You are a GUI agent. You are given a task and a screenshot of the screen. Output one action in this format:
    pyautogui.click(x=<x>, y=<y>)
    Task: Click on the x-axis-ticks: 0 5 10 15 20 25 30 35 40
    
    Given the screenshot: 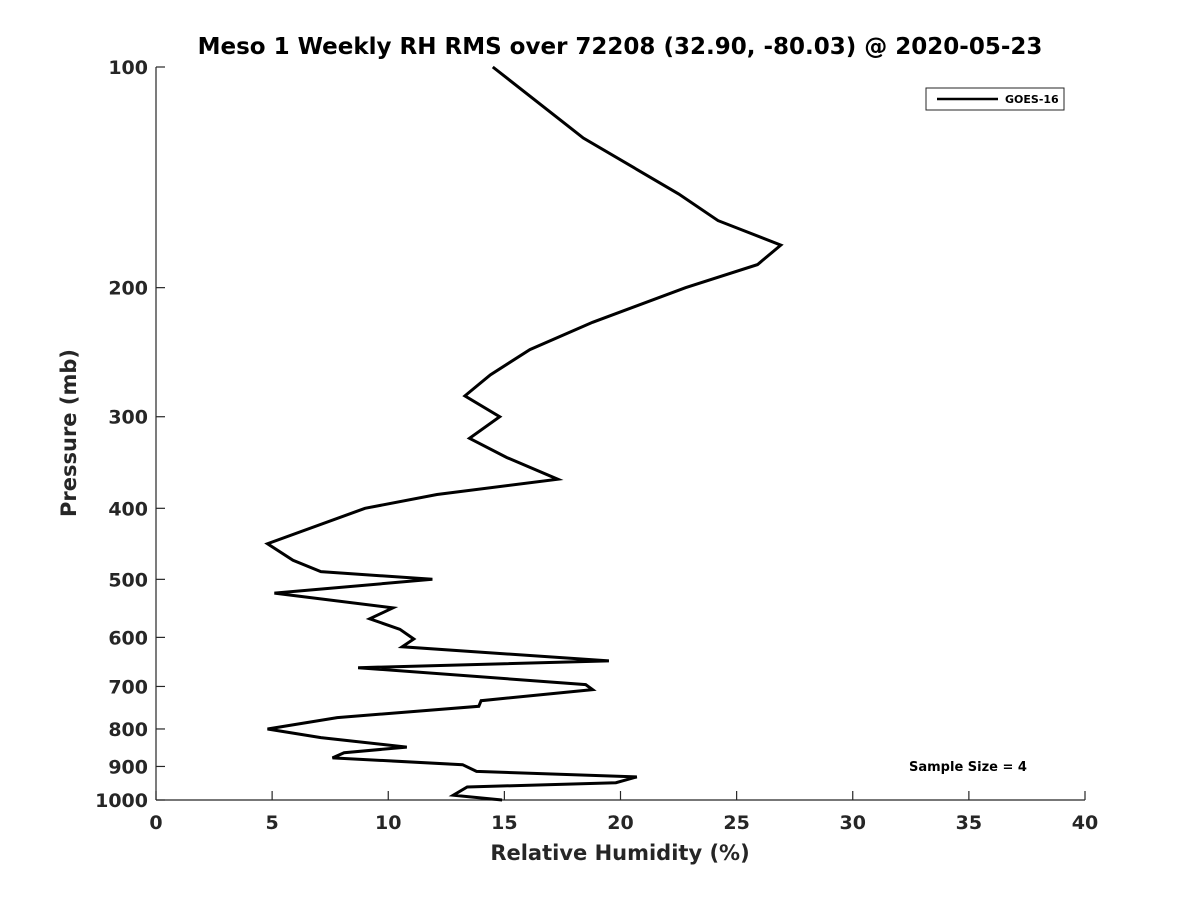 What is the action you would take?
    pyautogui.click(x=623, y=812)
    